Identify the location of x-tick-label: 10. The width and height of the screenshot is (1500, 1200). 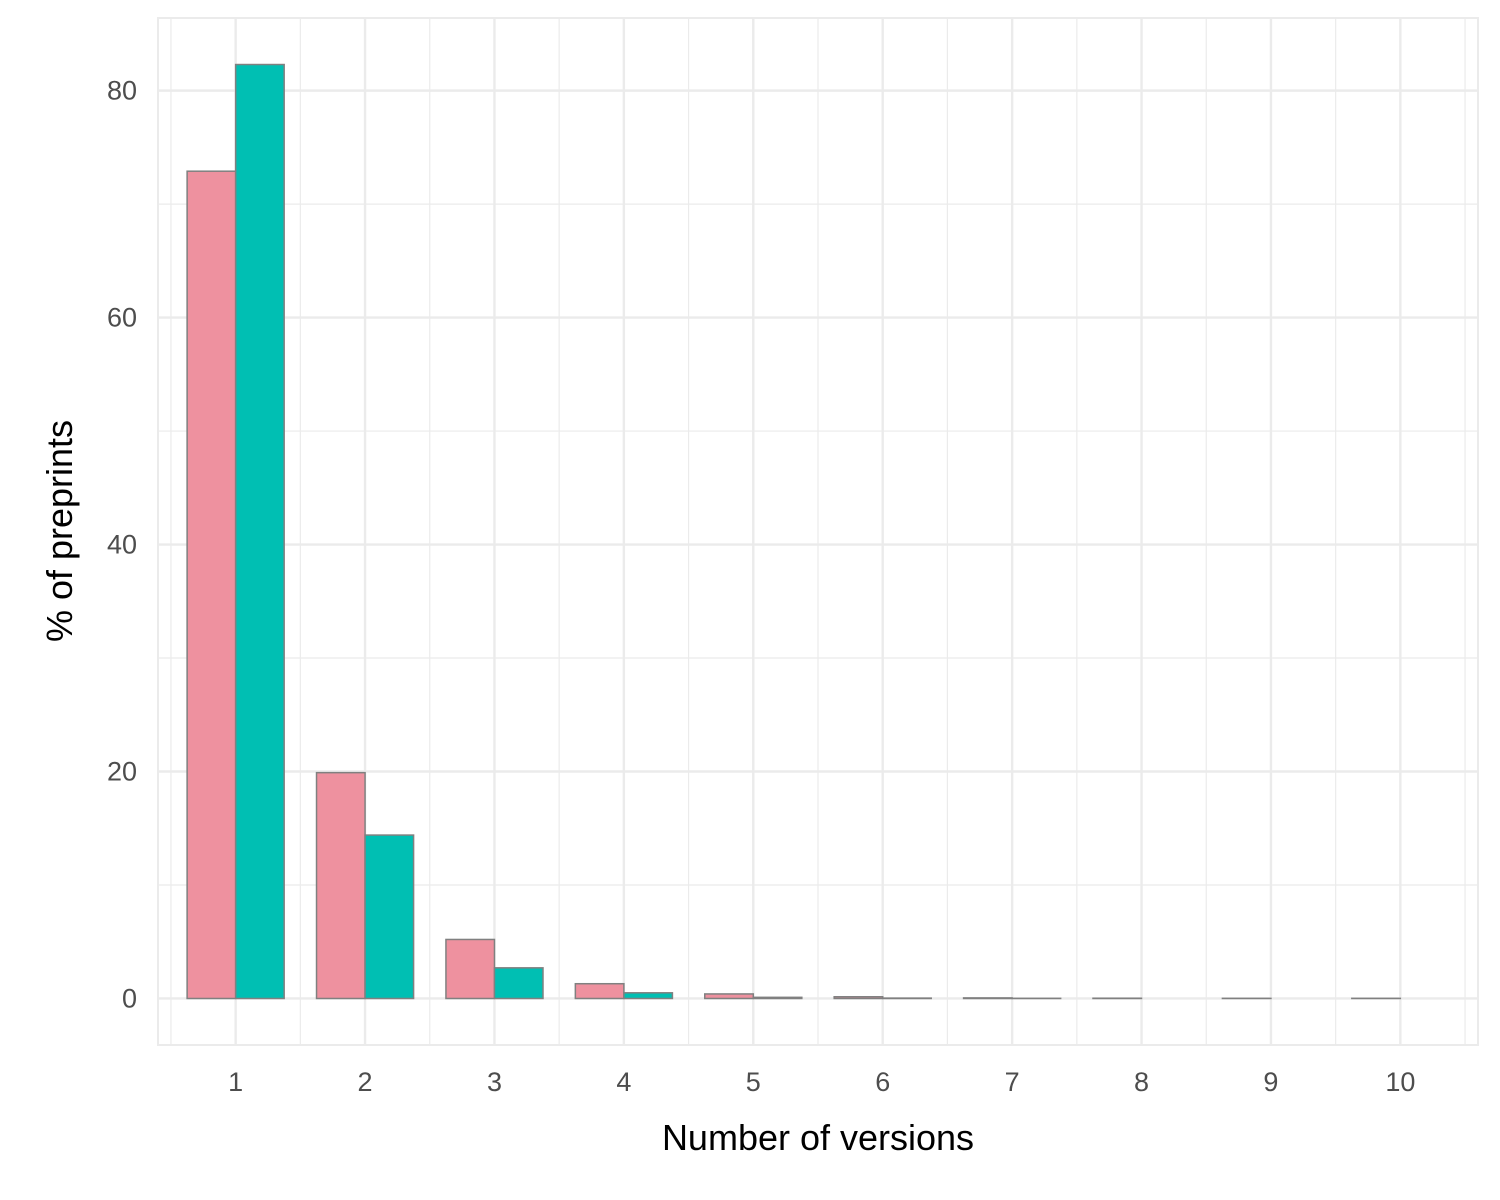
(1400, 1082).